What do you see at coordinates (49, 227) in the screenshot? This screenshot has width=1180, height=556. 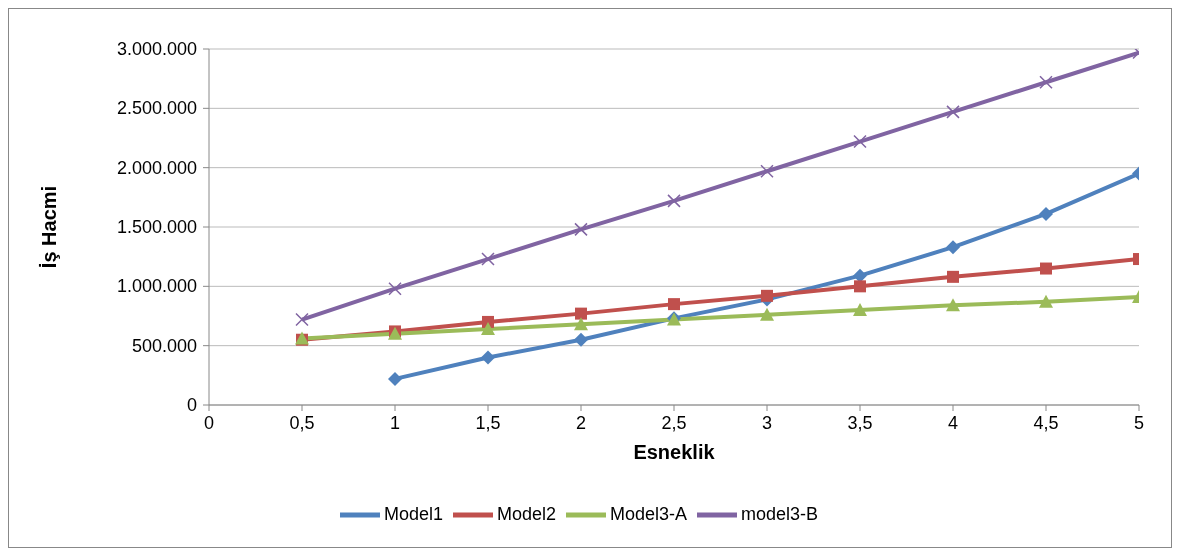 I see `y-axis-title: İş Hacmi` at bounding box center [49, 227].